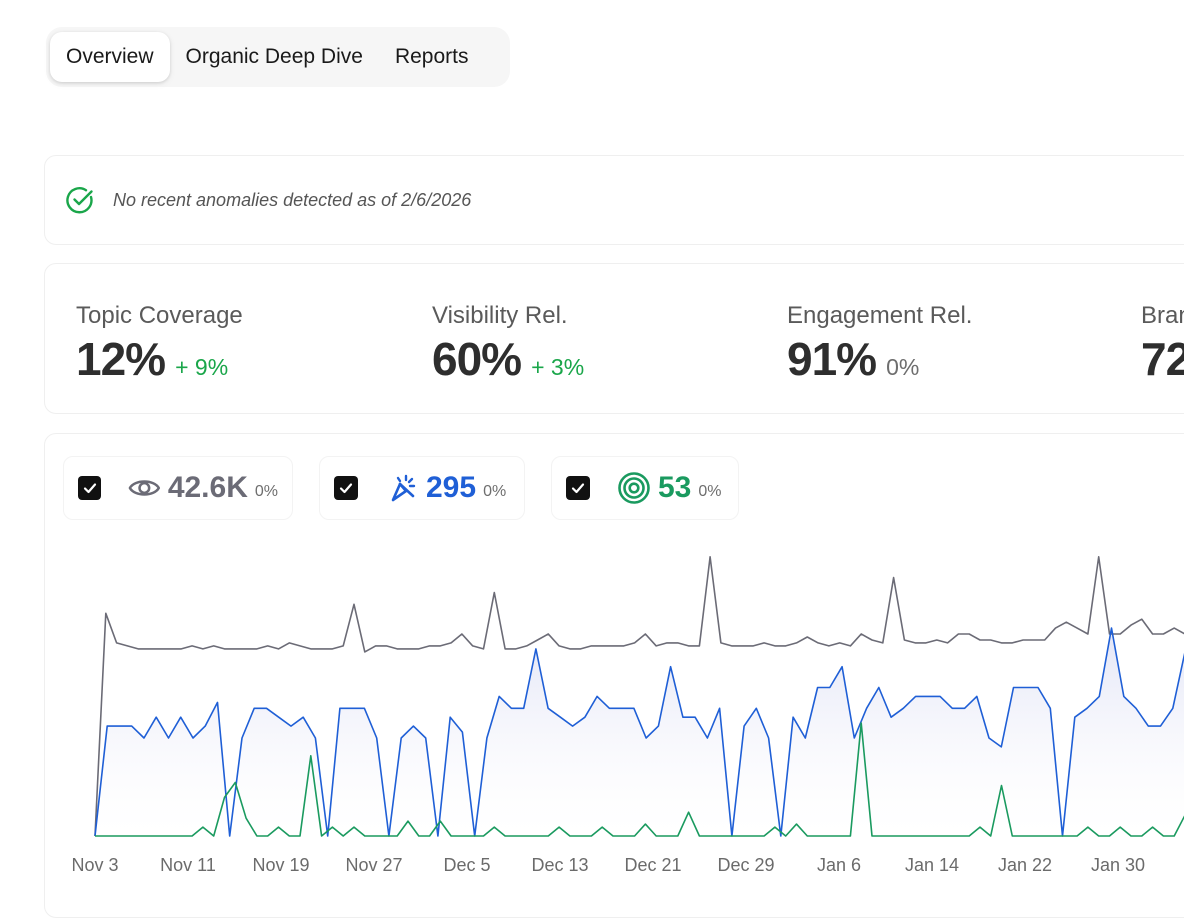 Image resolution: width=1184 pixels, height=920 pixels. Describe the element at coordinates (652, 865) in the screenshot. I see `x-tick-label: Dec 21` at that location.